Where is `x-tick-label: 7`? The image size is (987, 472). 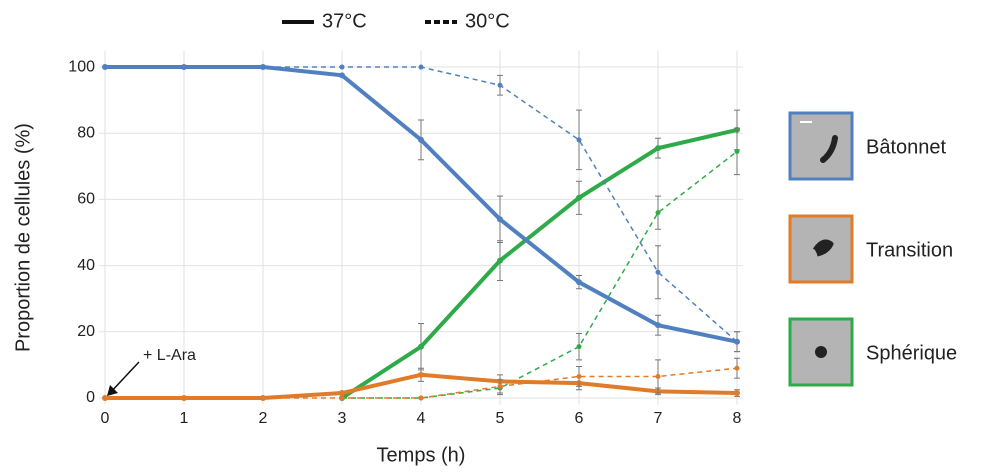
x-tick-label: 7 is located at coordinates (658, 418).